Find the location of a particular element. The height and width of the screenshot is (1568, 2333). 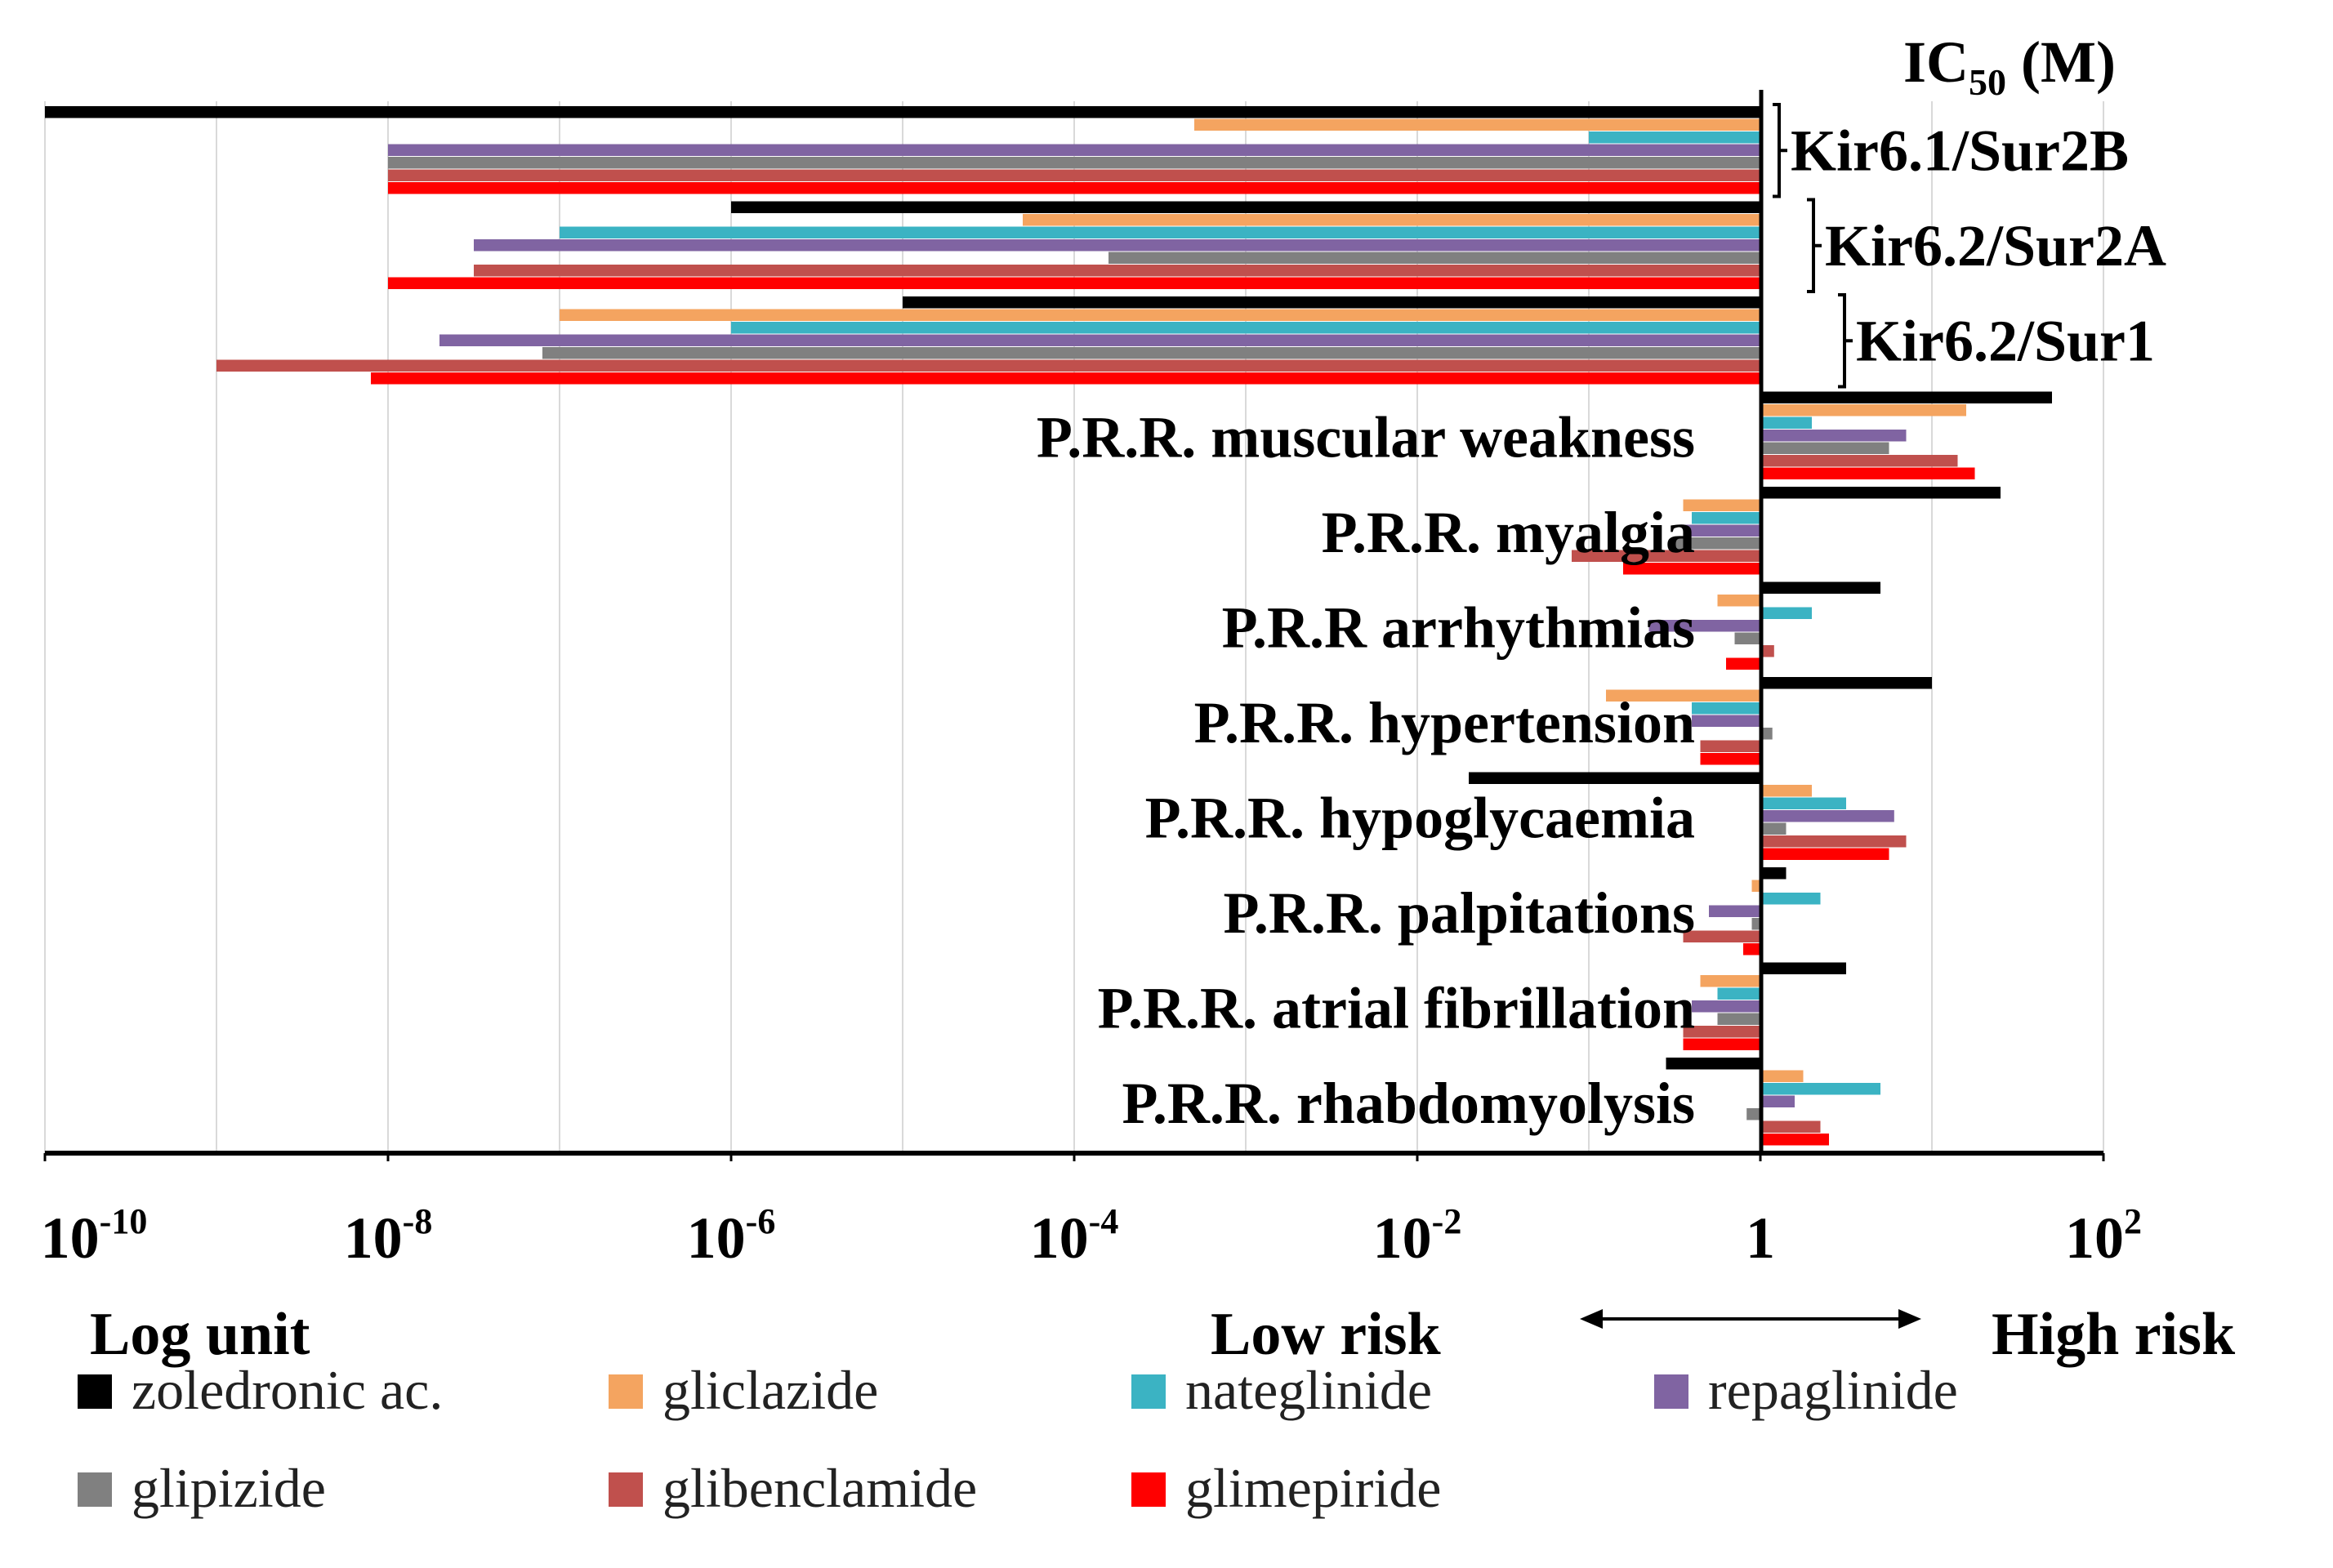

category-label: P.R.R. myalgia is located at coordinates (1508, 532).